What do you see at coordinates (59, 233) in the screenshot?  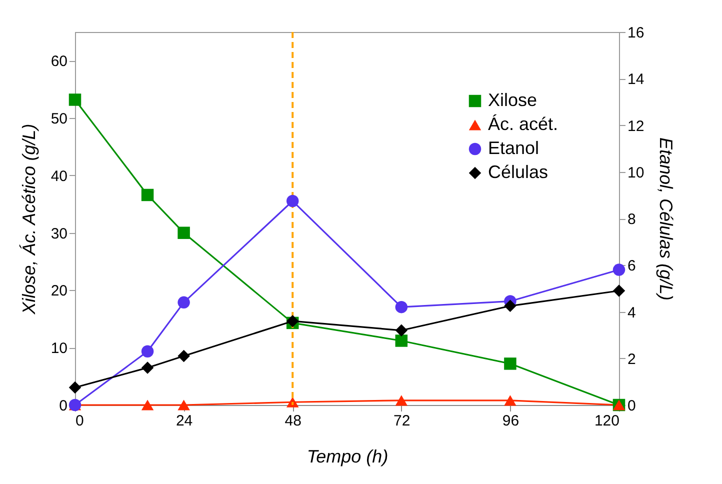 I see `y-tick-label: 30` at bounding box center [59, 233].